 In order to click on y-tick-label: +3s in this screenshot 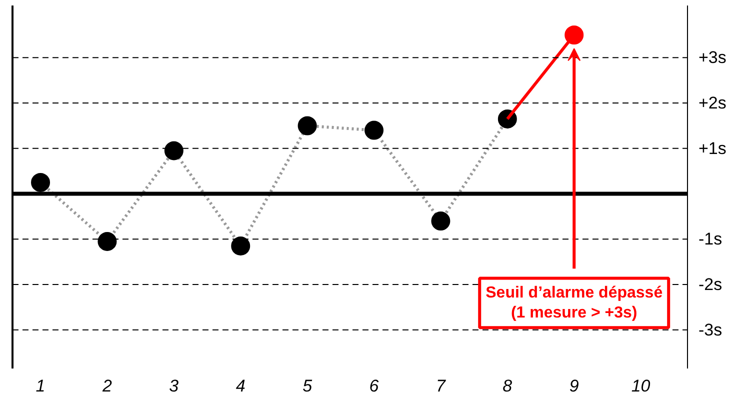, I will do `click(712, 58)`.